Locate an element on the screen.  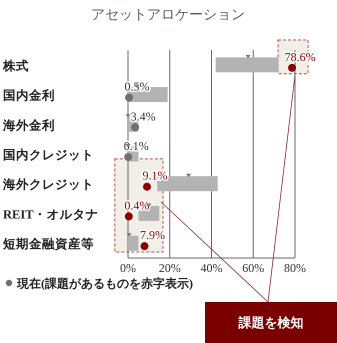
y-tick-label: REIT・オルタナ is located at coordinates (51, 214).